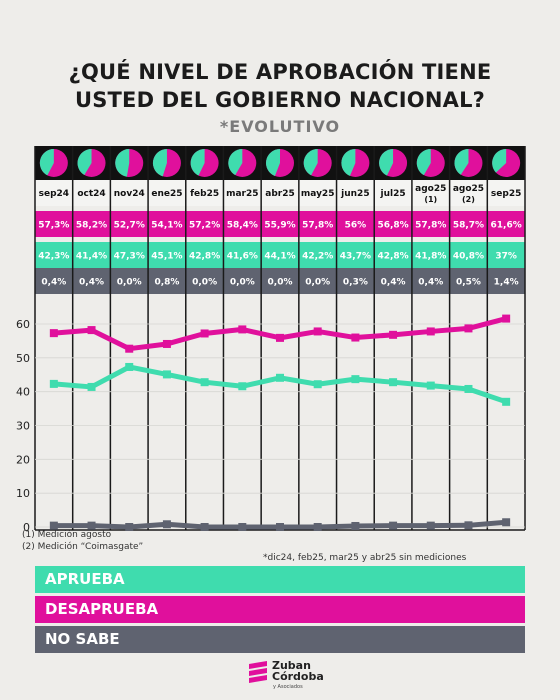 The width and height of the screenshot is (560, 700). What do you see at coordinates (280, 224) in the screenshot?
I see `row-bg-desaprueba` at bounding box center [280, 224].